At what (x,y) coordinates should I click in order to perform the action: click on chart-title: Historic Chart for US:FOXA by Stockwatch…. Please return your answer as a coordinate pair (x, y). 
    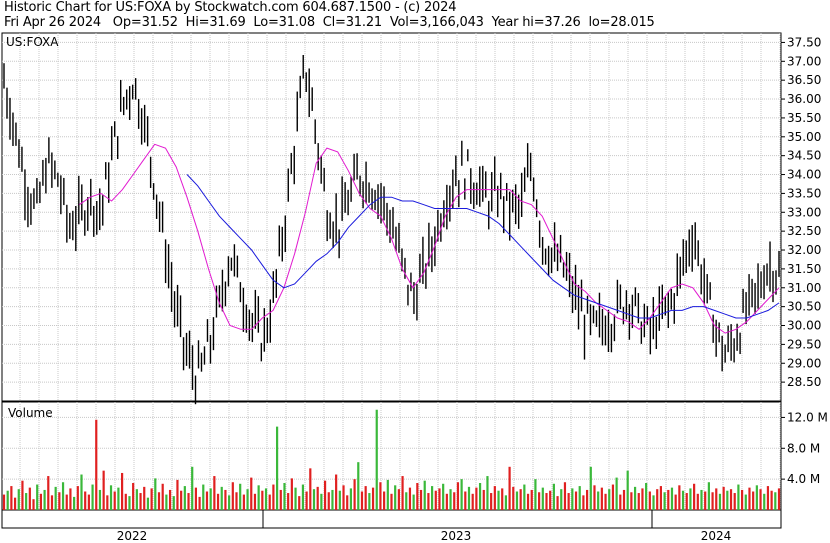
    Looking at the image, I should click on (230, 7).